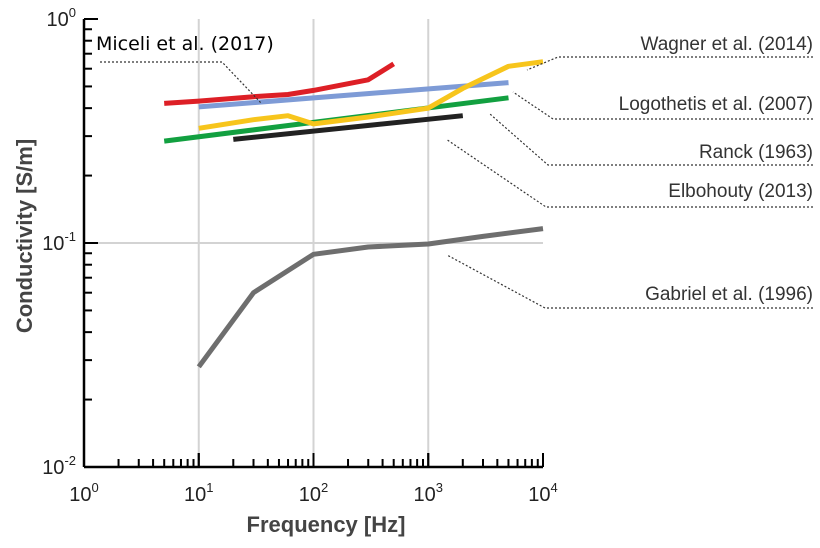 The image size is (820, 548). I want to click on y-tick-label: 10⁻², so click(59, 466).